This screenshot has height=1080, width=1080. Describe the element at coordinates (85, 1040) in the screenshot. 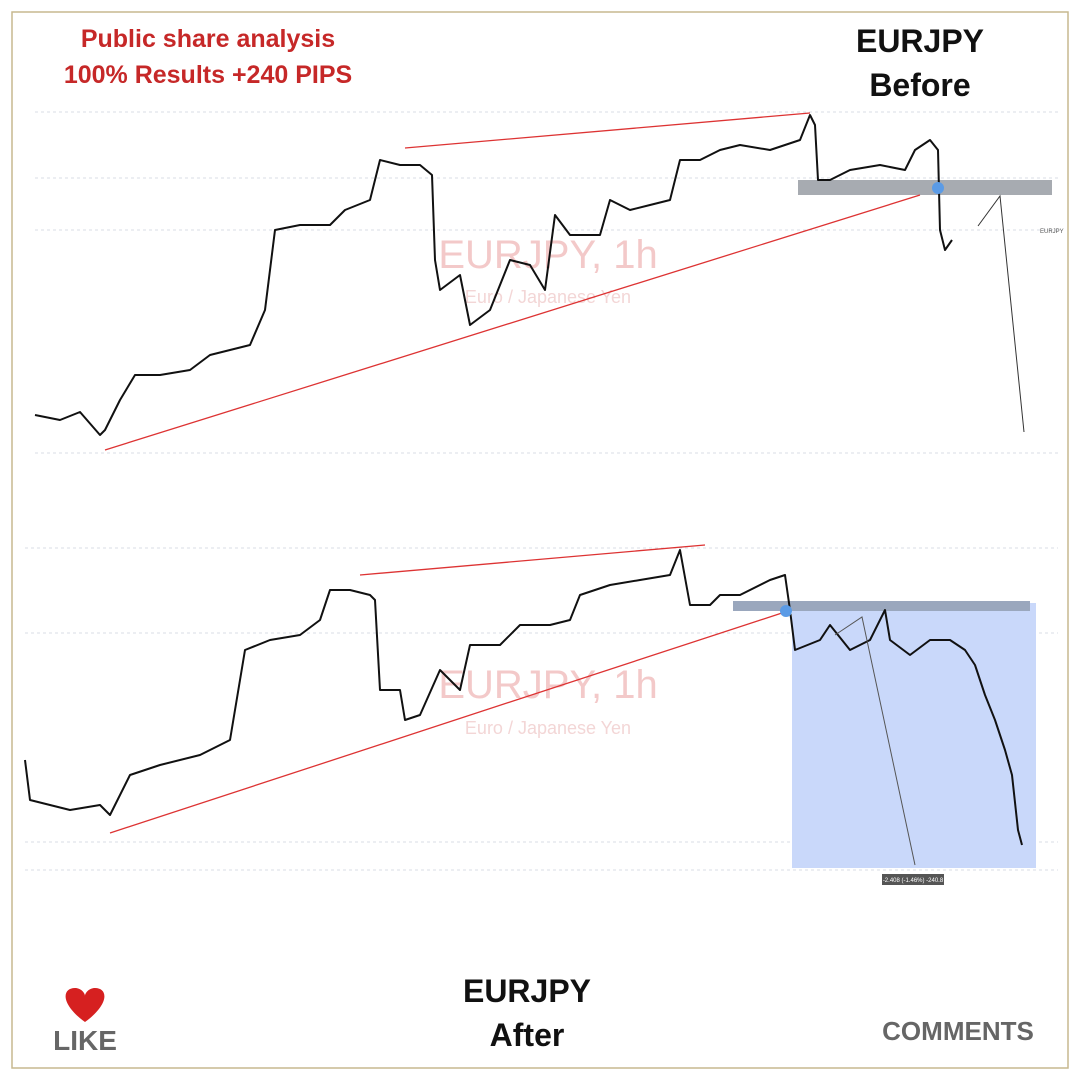

I see `like-label: LIKE` at that location.